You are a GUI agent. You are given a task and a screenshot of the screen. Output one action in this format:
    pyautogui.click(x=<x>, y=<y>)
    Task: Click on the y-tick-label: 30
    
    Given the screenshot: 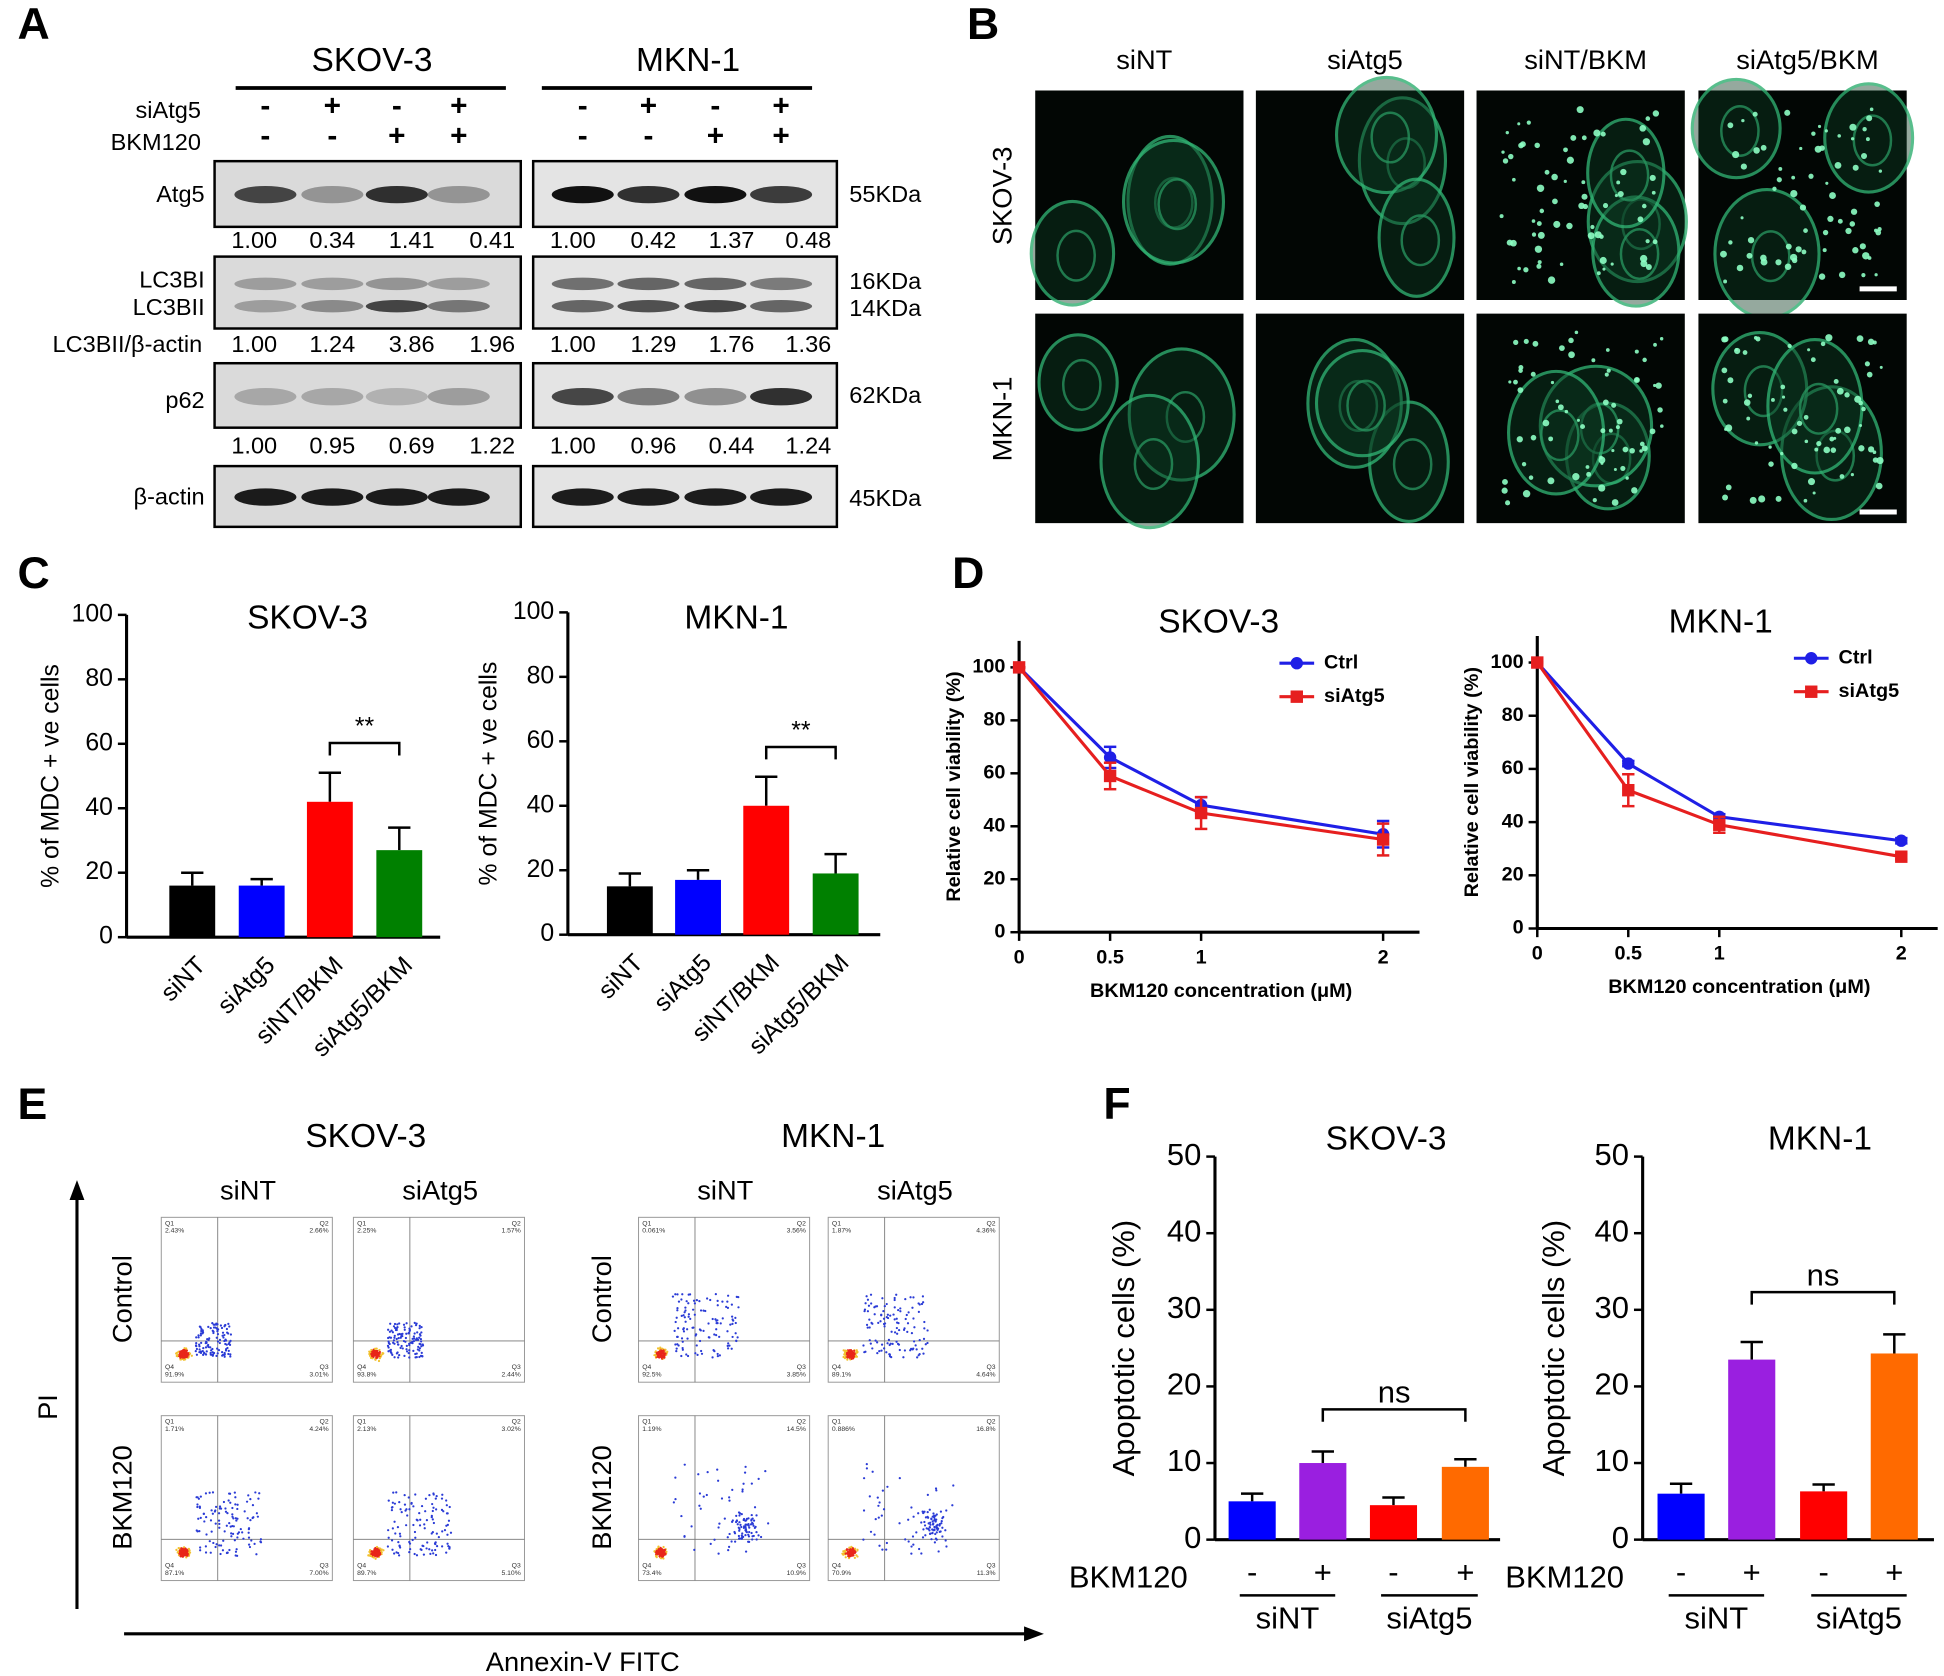 What is the action you would take?
    pyautogui.click(x=1184, y=1307)
    